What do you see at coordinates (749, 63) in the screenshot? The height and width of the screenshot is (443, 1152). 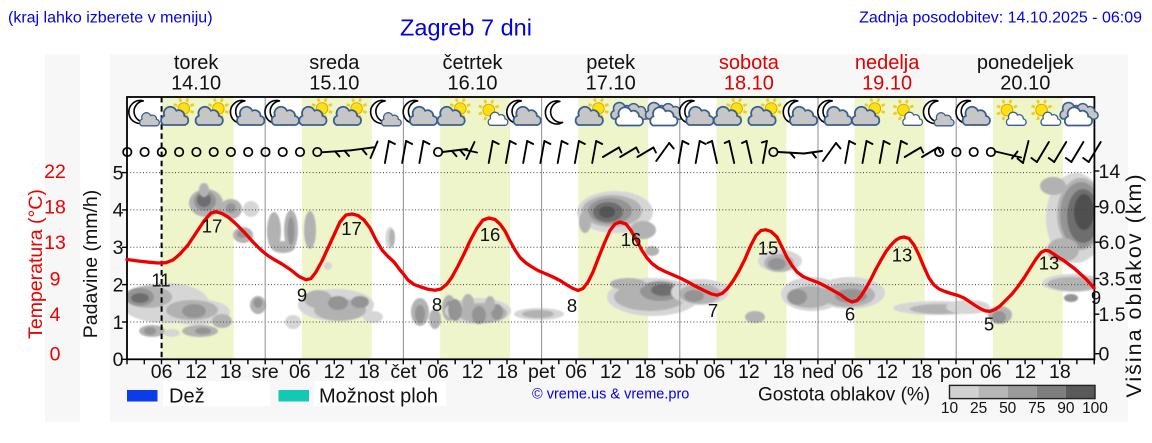 I see `svg-text: sobota` at bounding box center [749, 63].